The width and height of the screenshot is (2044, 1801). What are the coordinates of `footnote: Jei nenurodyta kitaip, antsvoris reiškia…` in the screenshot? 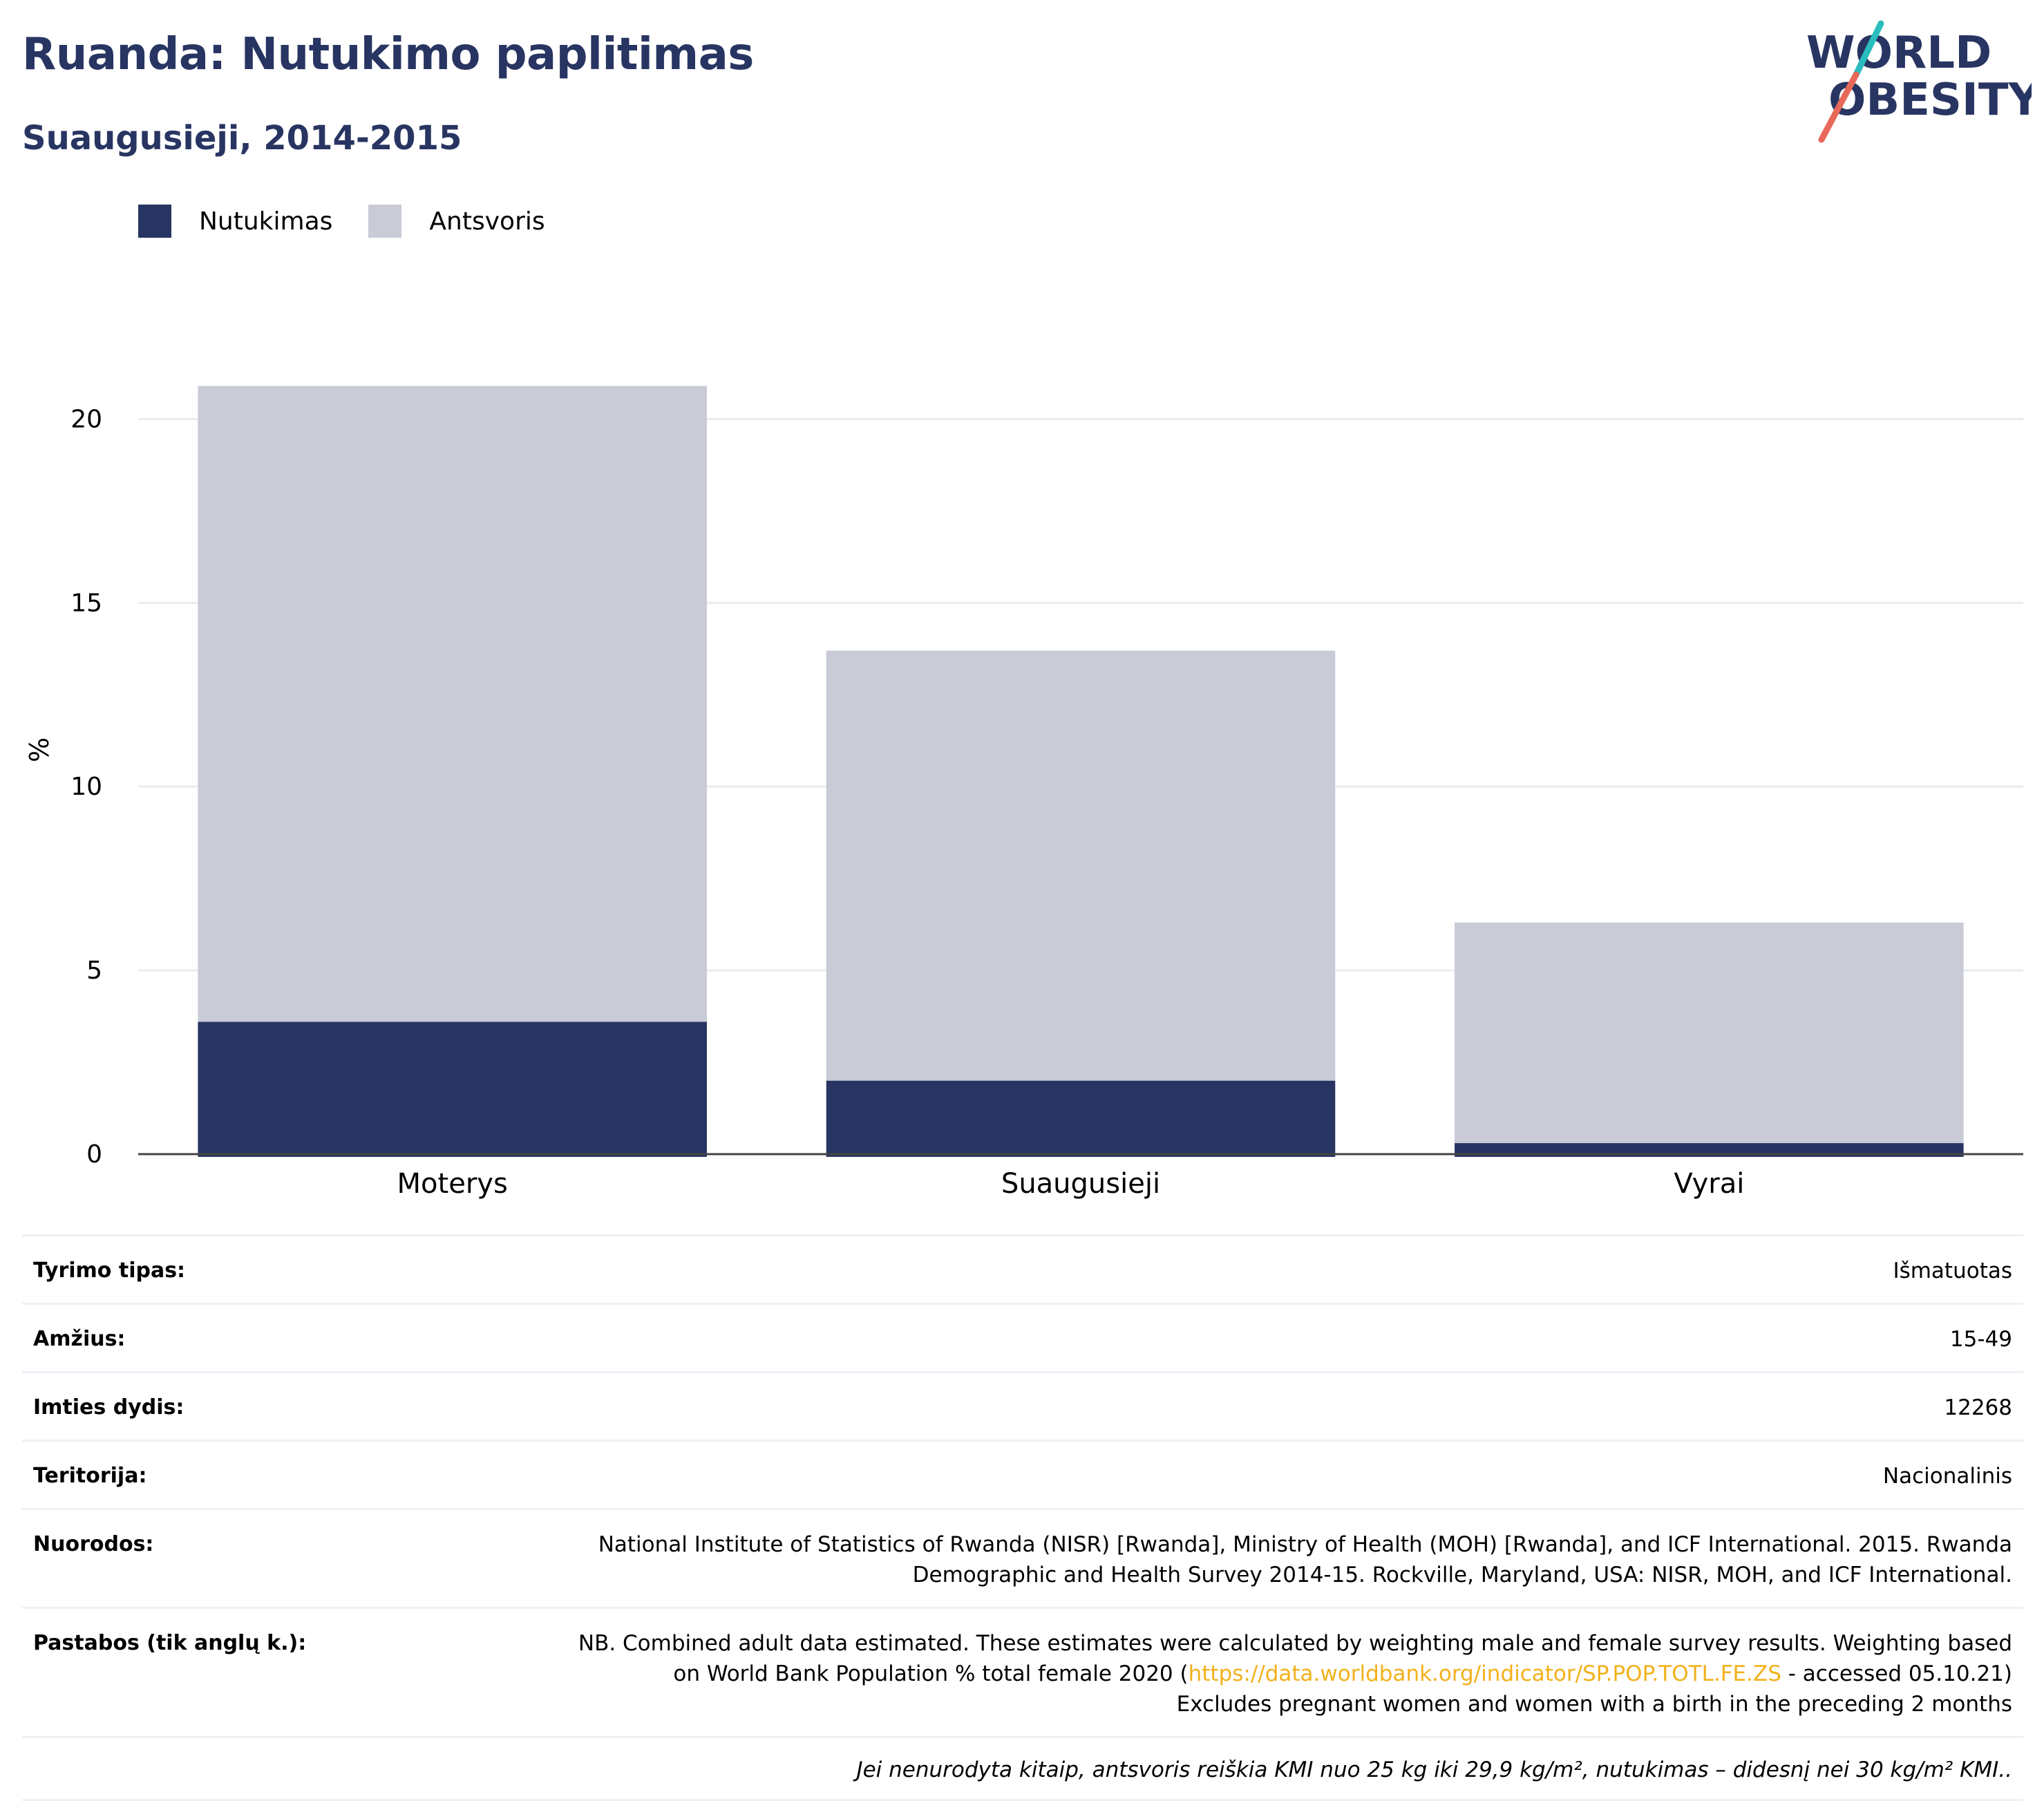 It's located at (1434, 1769).